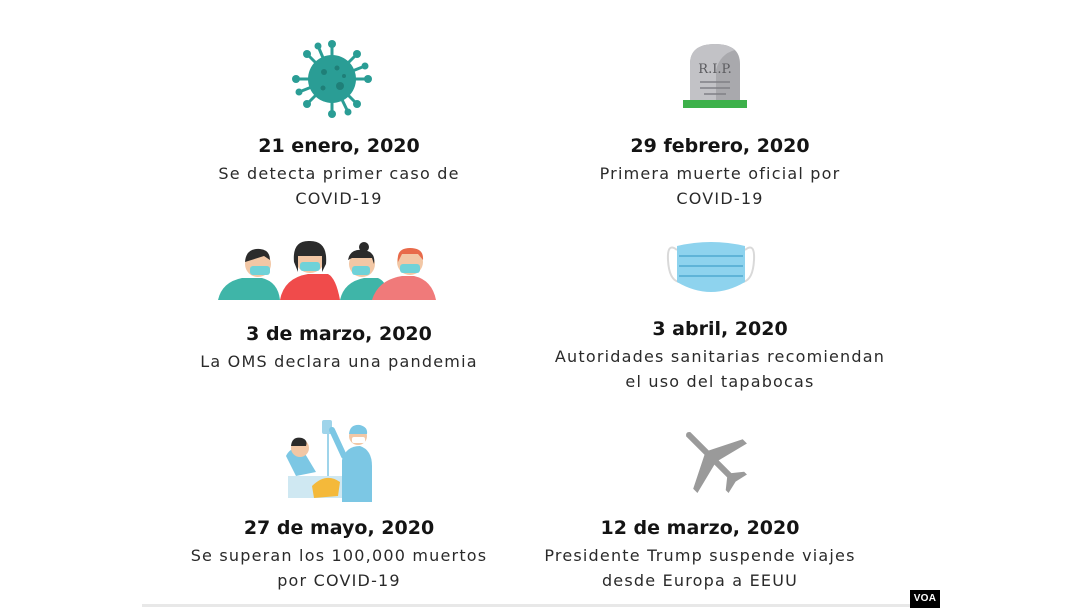 The height and width of the screenshot is (608, 1080). I want to click on airplane-icon, so click(716, 462).